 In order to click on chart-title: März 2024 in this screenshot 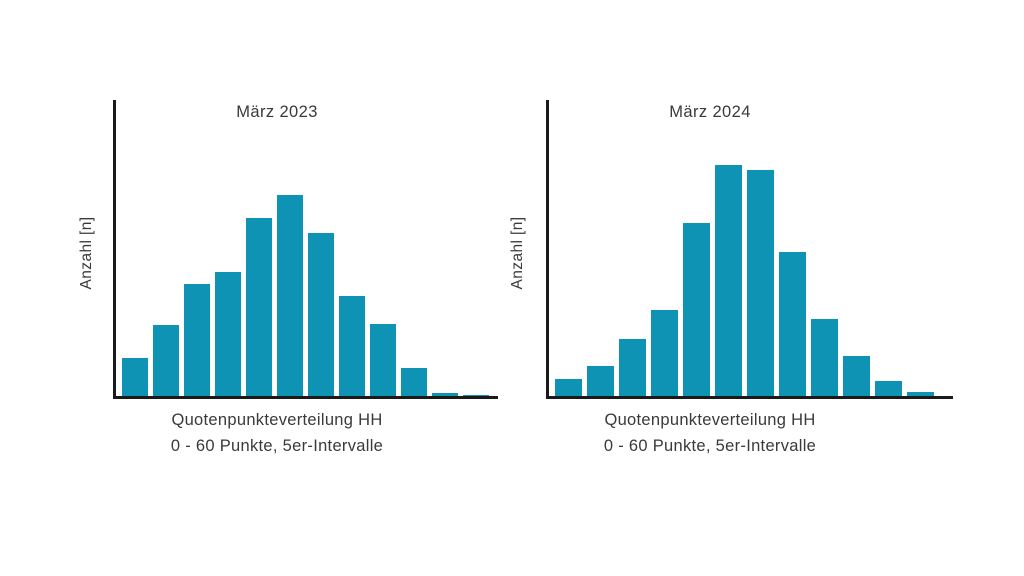, I will do `click(710, 112)`.